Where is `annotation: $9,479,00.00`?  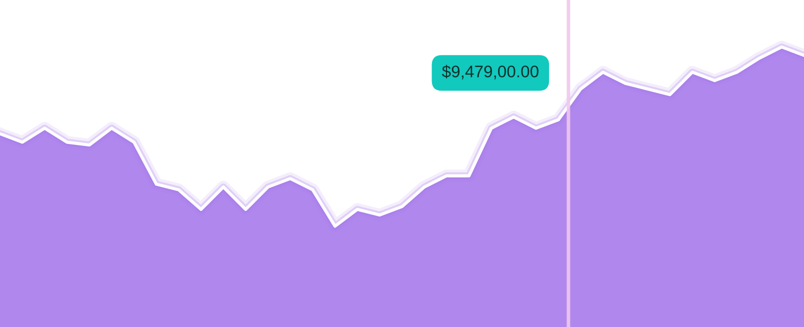
annotation: $9,479,00.00 is located at coordinates (490, 72).